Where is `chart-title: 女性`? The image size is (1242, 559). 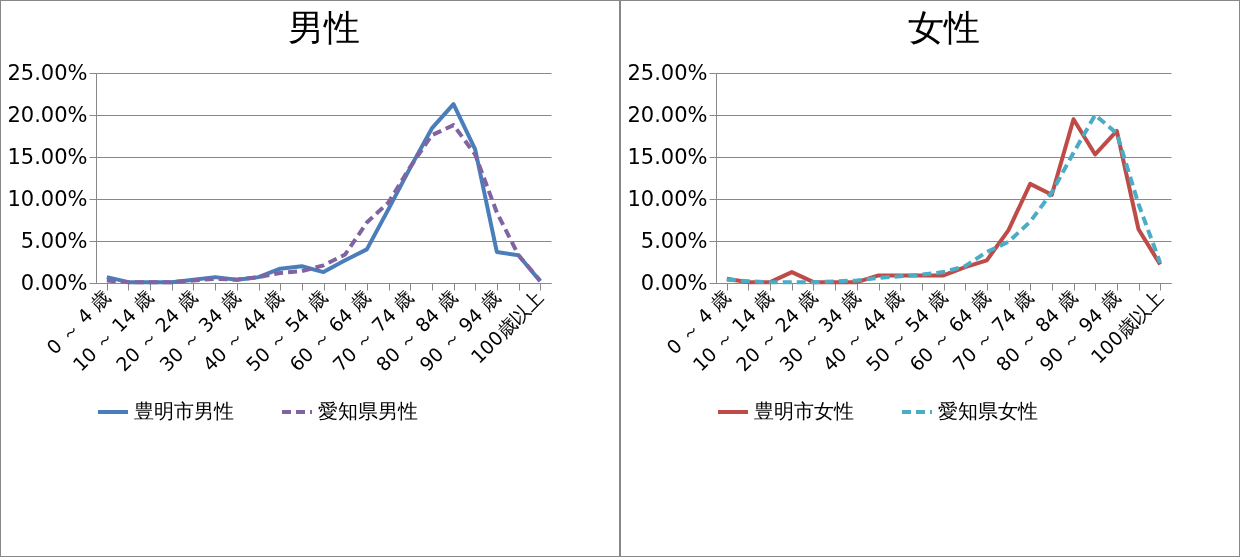
chart-title: 女性 is located at coordinates (943, 27).